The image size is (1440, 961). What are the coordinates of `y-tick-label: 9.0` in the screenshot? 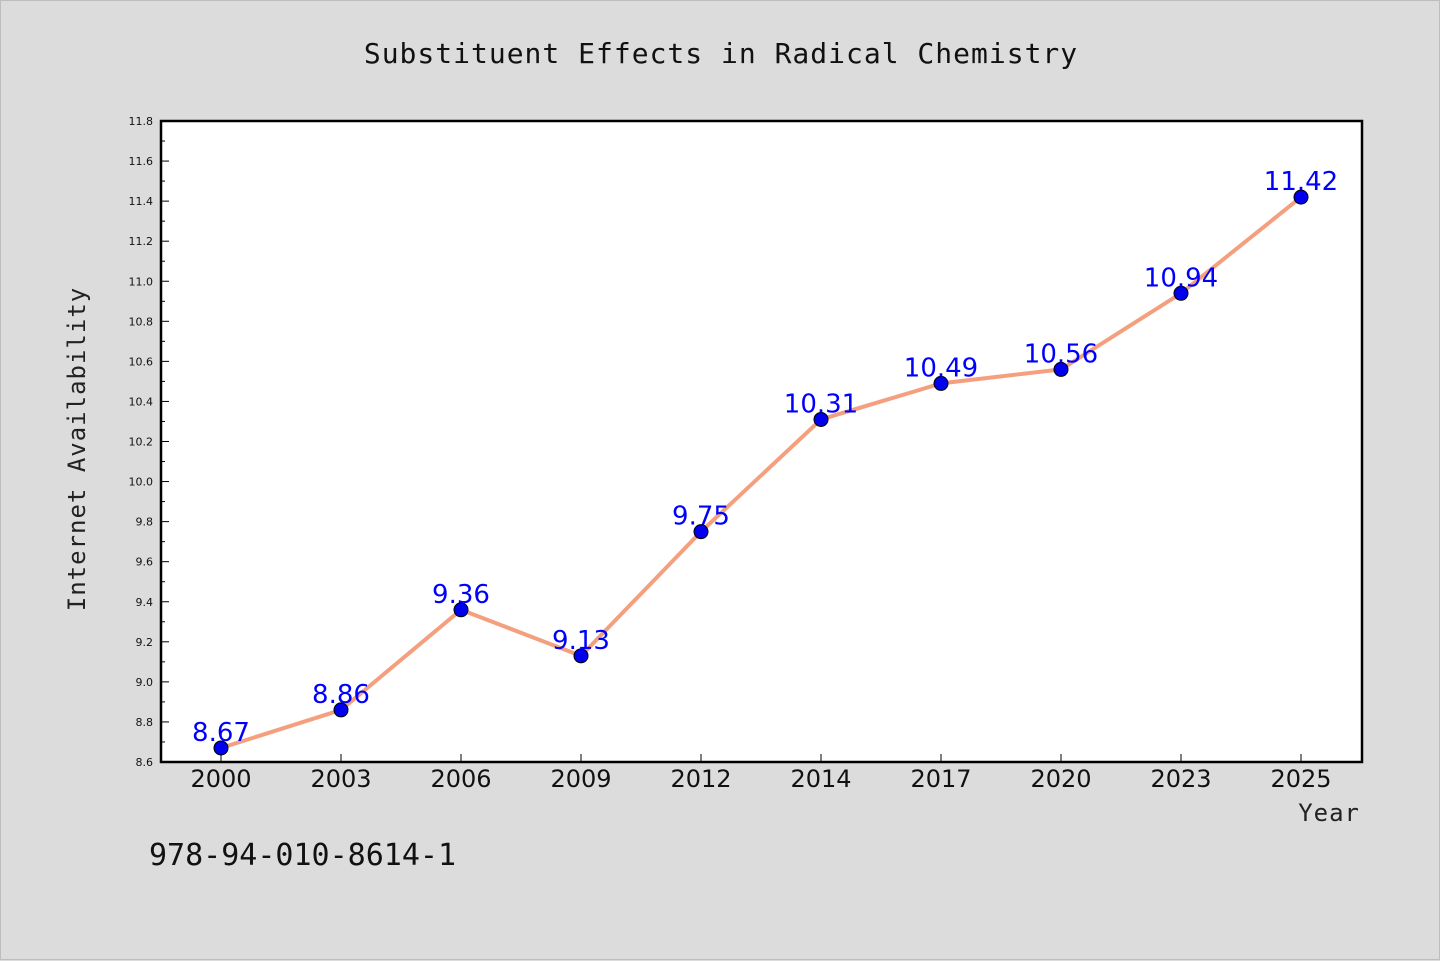 It's located at (145, 682).